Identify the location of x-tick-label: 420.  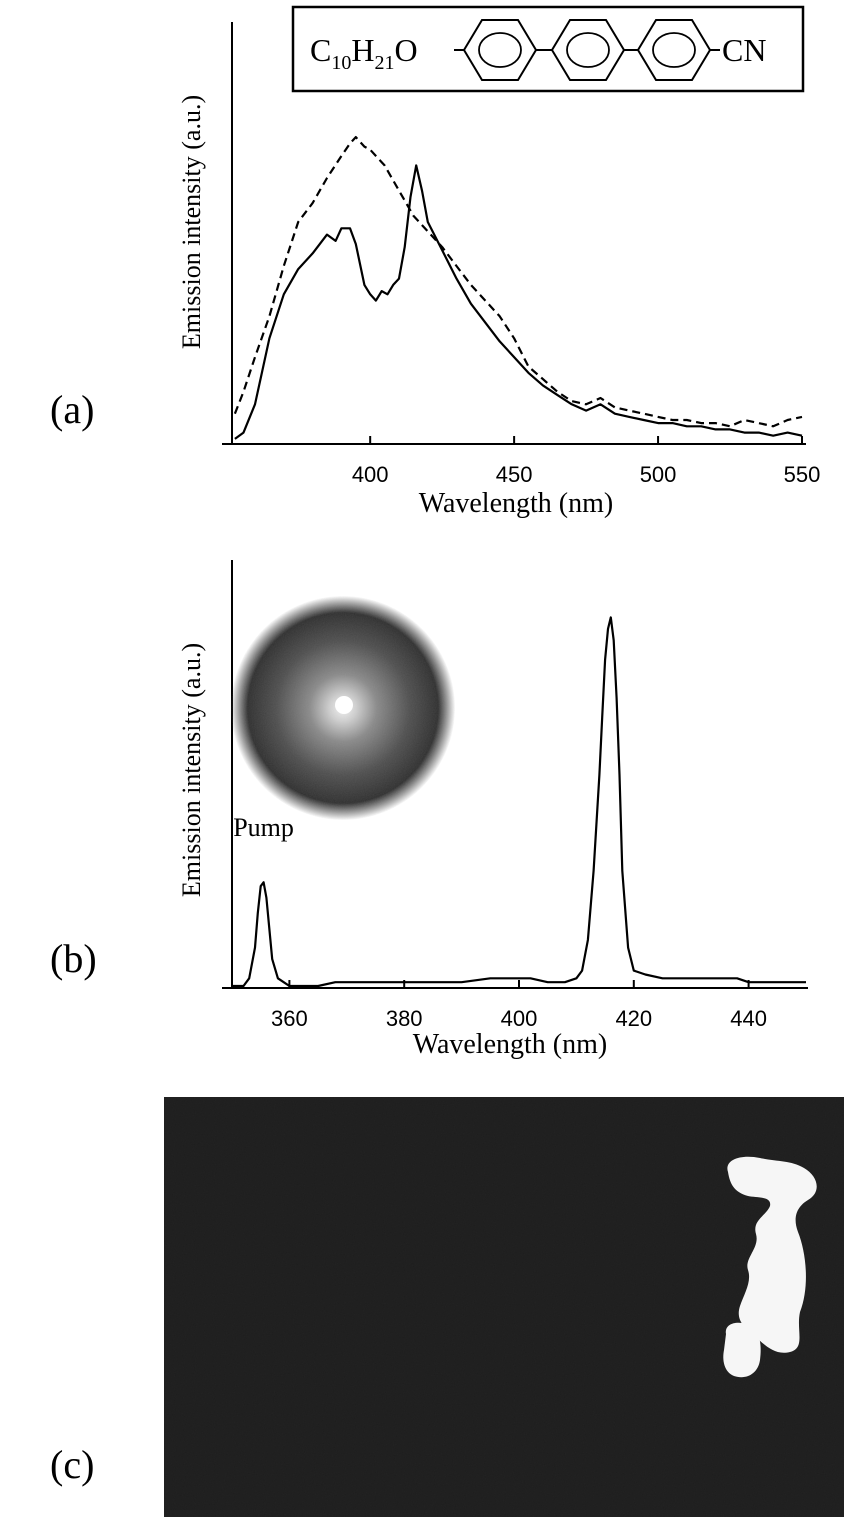
(633, 1018).